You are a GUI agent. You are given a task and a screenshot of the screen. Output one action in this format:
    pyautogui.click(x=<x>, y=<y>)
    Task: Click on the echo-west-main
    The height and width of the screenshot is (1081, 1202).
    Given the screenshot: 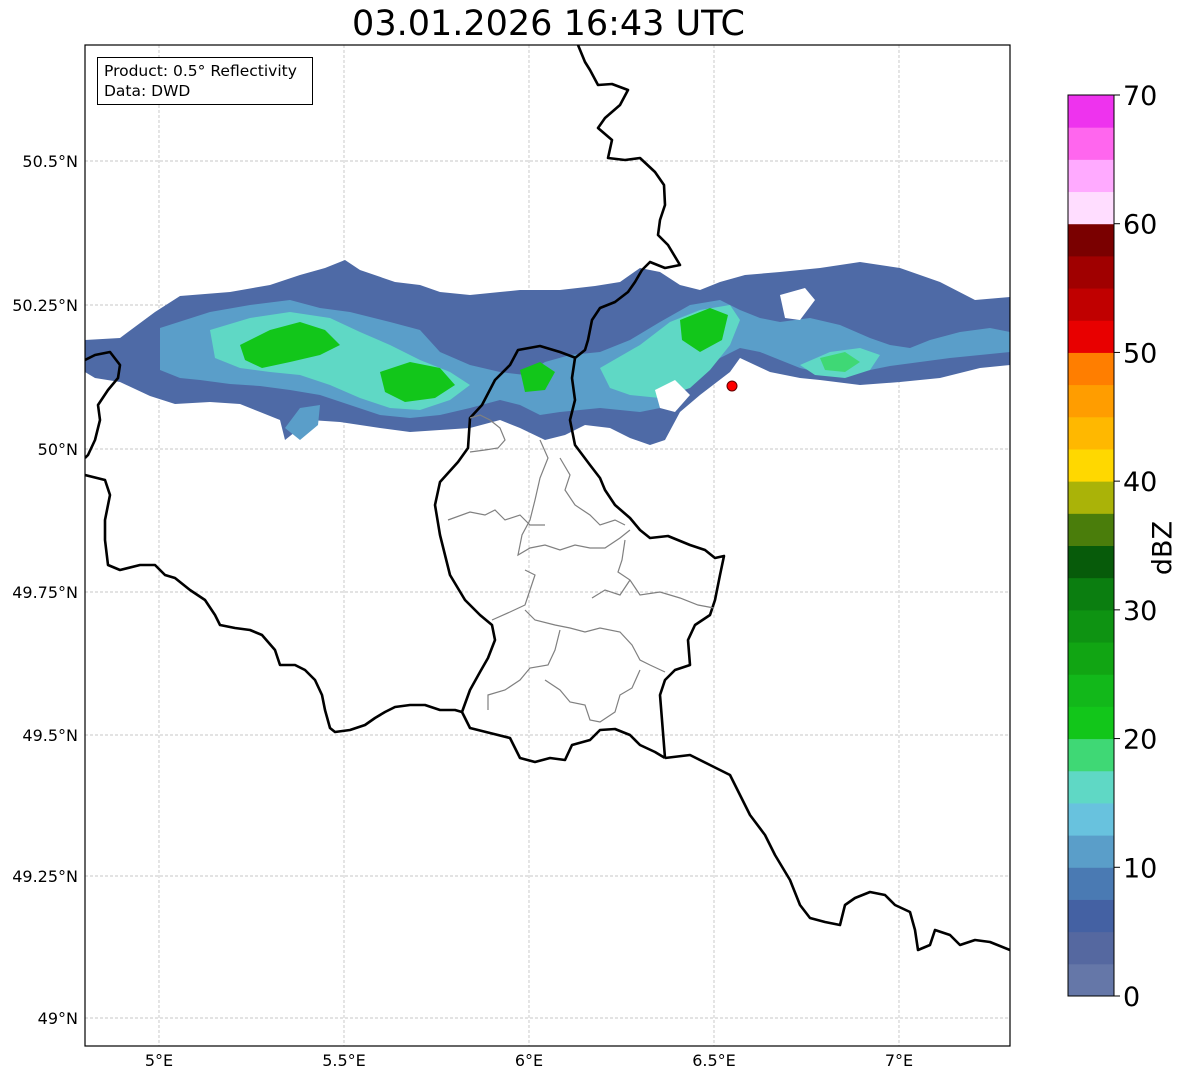 What is the action you would take?
    pyautogui.click(x=547, y=352)
    